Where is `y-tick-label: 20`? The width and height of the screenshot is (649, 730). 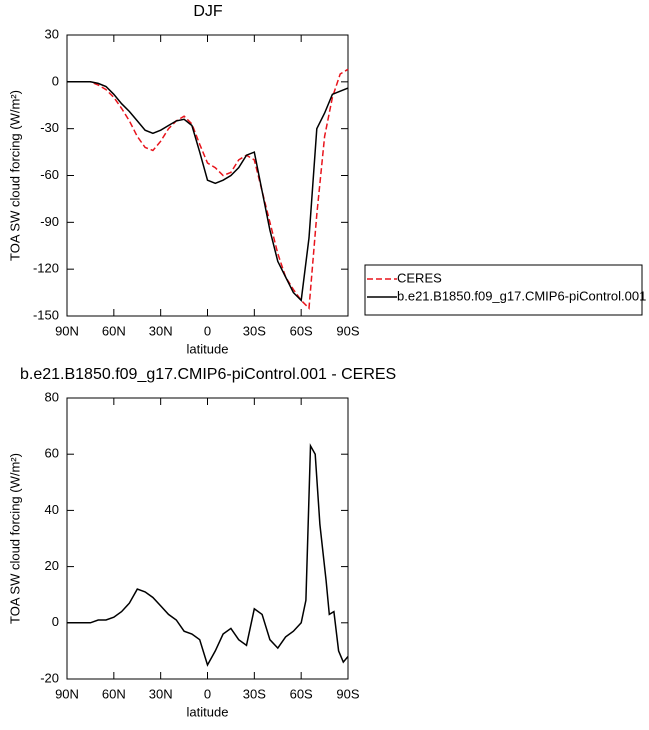
y-tick-label: 20 is located at coordinates (52, 565).